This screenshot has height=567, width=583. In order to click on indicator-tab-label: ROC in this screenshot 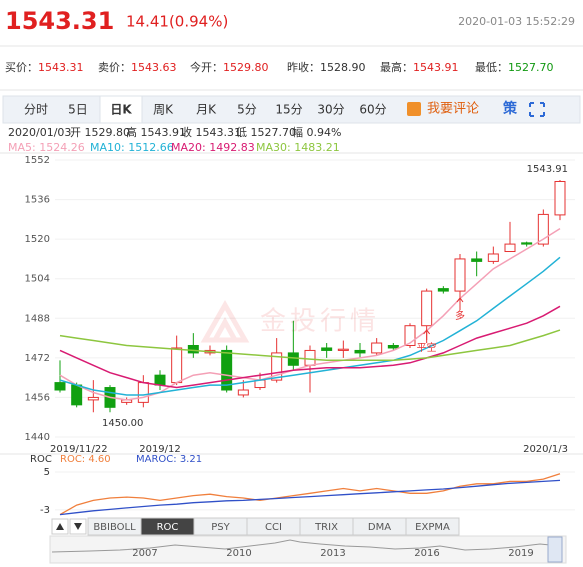, I will do `click(168, 527)`.